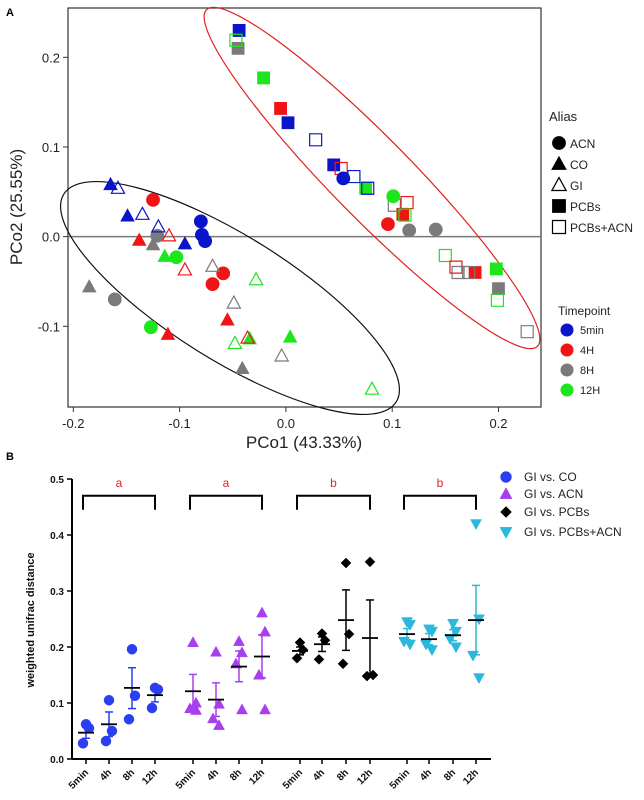 Image resolution: width=644 pixels, height=800 pixels. Describe the element at coordinates (506, 512) in the screenshot. I see `legend-marker-gi-vs-pcbs` at that location.